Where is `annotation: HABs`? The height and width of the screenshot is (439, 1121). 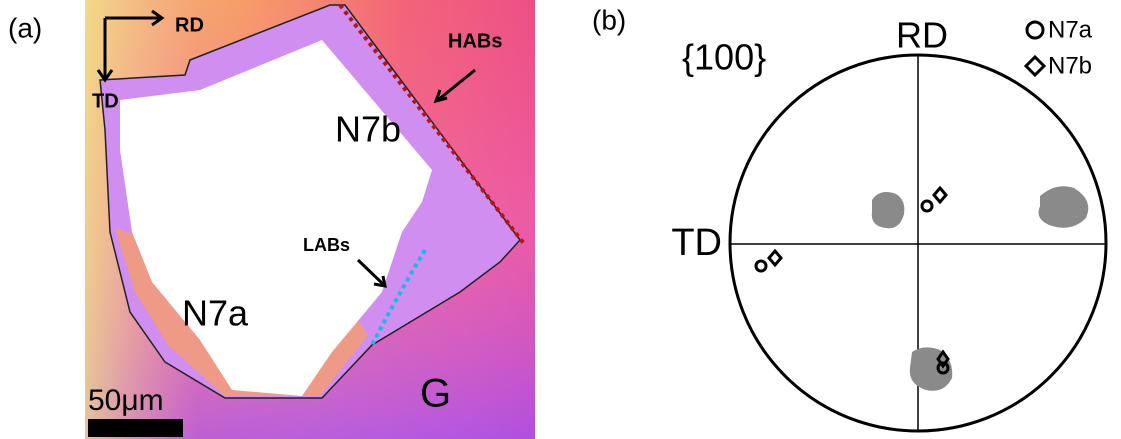 annotation: HABs is located at coordinates (475, 41).